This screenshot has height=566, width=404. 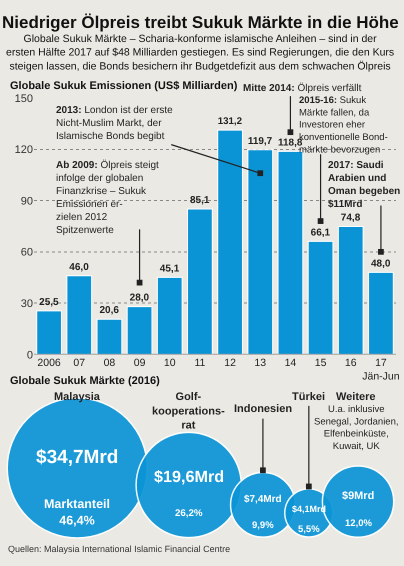 I want to click on data-label: 9,9%, so click(x=263, y=525).